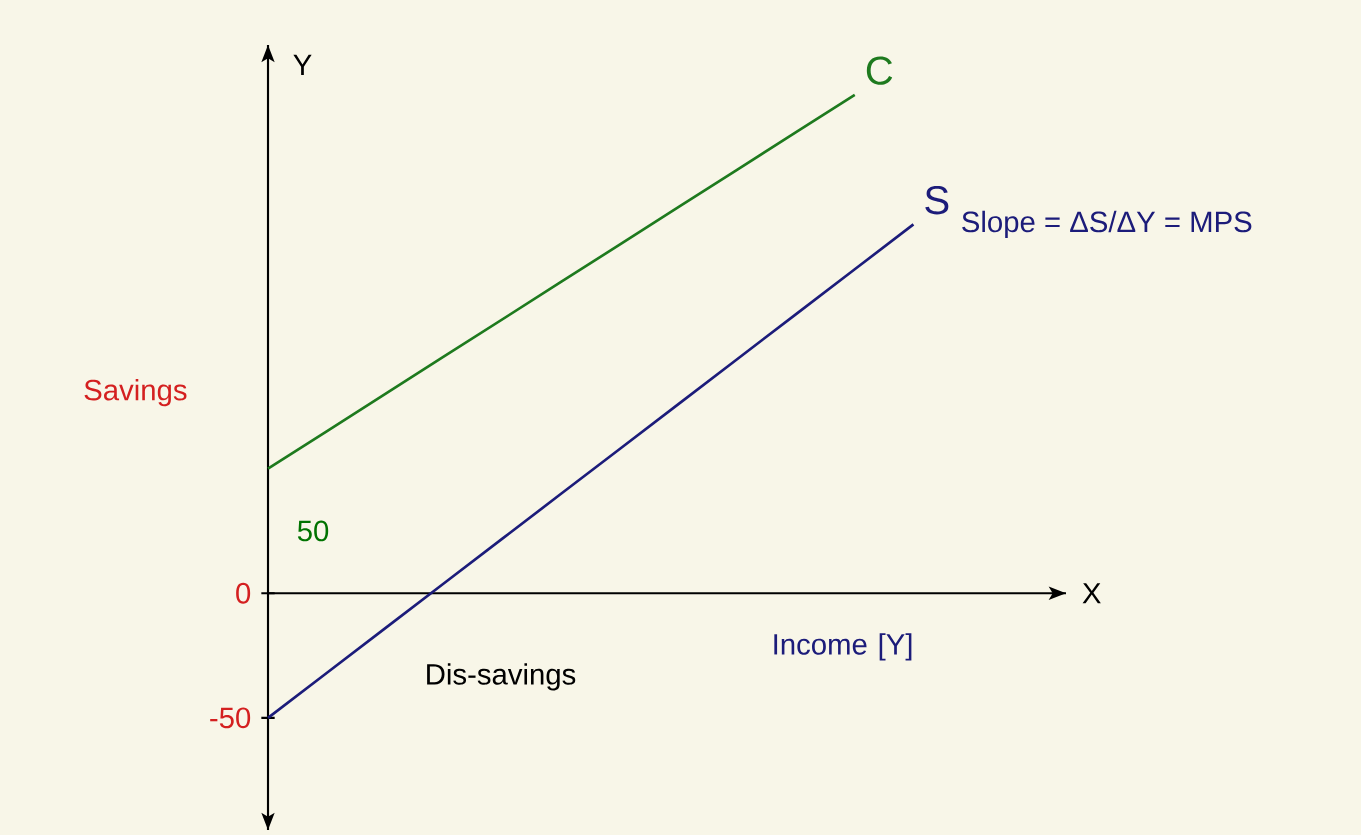 Image resolution: width=1361 pixels, height=835 pixels. I want to click on text: X, so click(1091, 593).